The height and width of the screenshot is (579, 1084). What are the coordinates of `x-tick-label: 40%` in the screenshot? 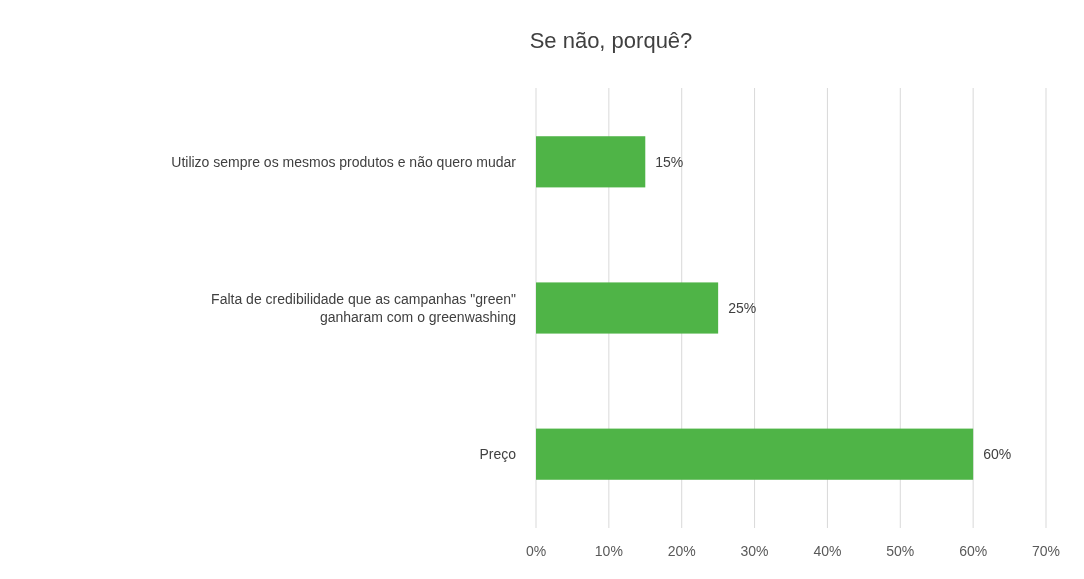 It's located at (827, 551).